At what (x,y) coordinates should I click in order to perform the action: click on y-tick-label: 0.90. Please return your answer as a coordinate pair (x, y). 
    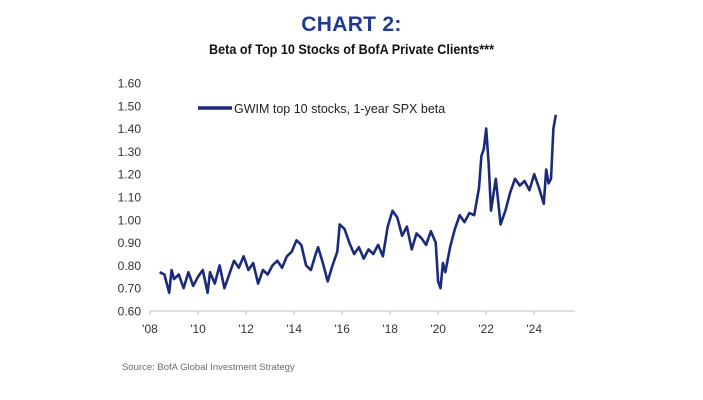
    Looking at the image, I should click on (130, 243).